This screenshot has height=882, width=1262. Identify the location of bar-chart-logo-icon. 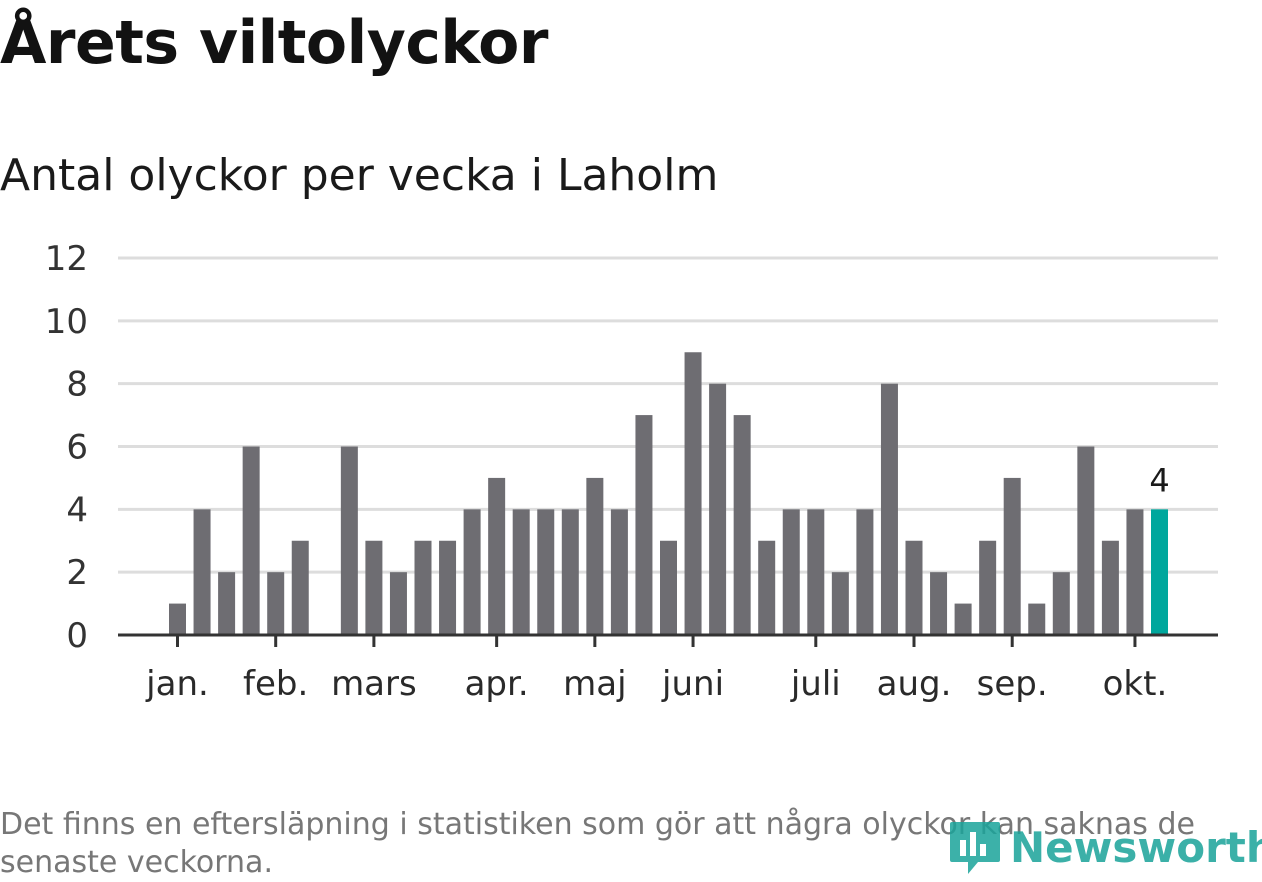
(975, 848).